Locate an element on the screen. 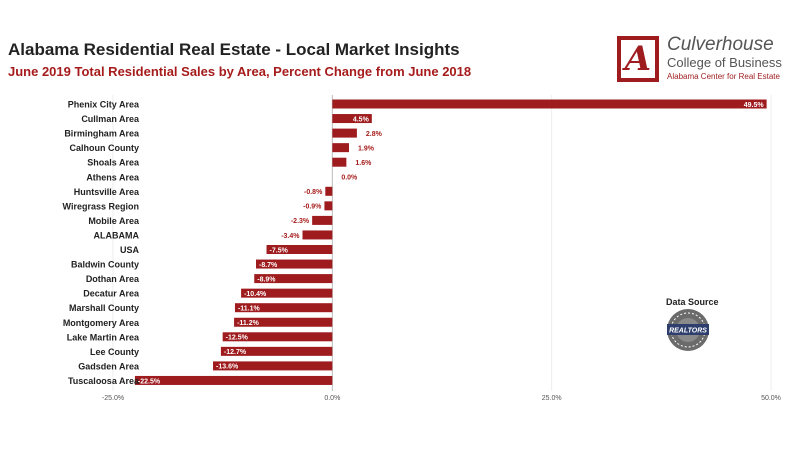  realtors-badge-text: REALTORS is located at coordinates (688, 331).